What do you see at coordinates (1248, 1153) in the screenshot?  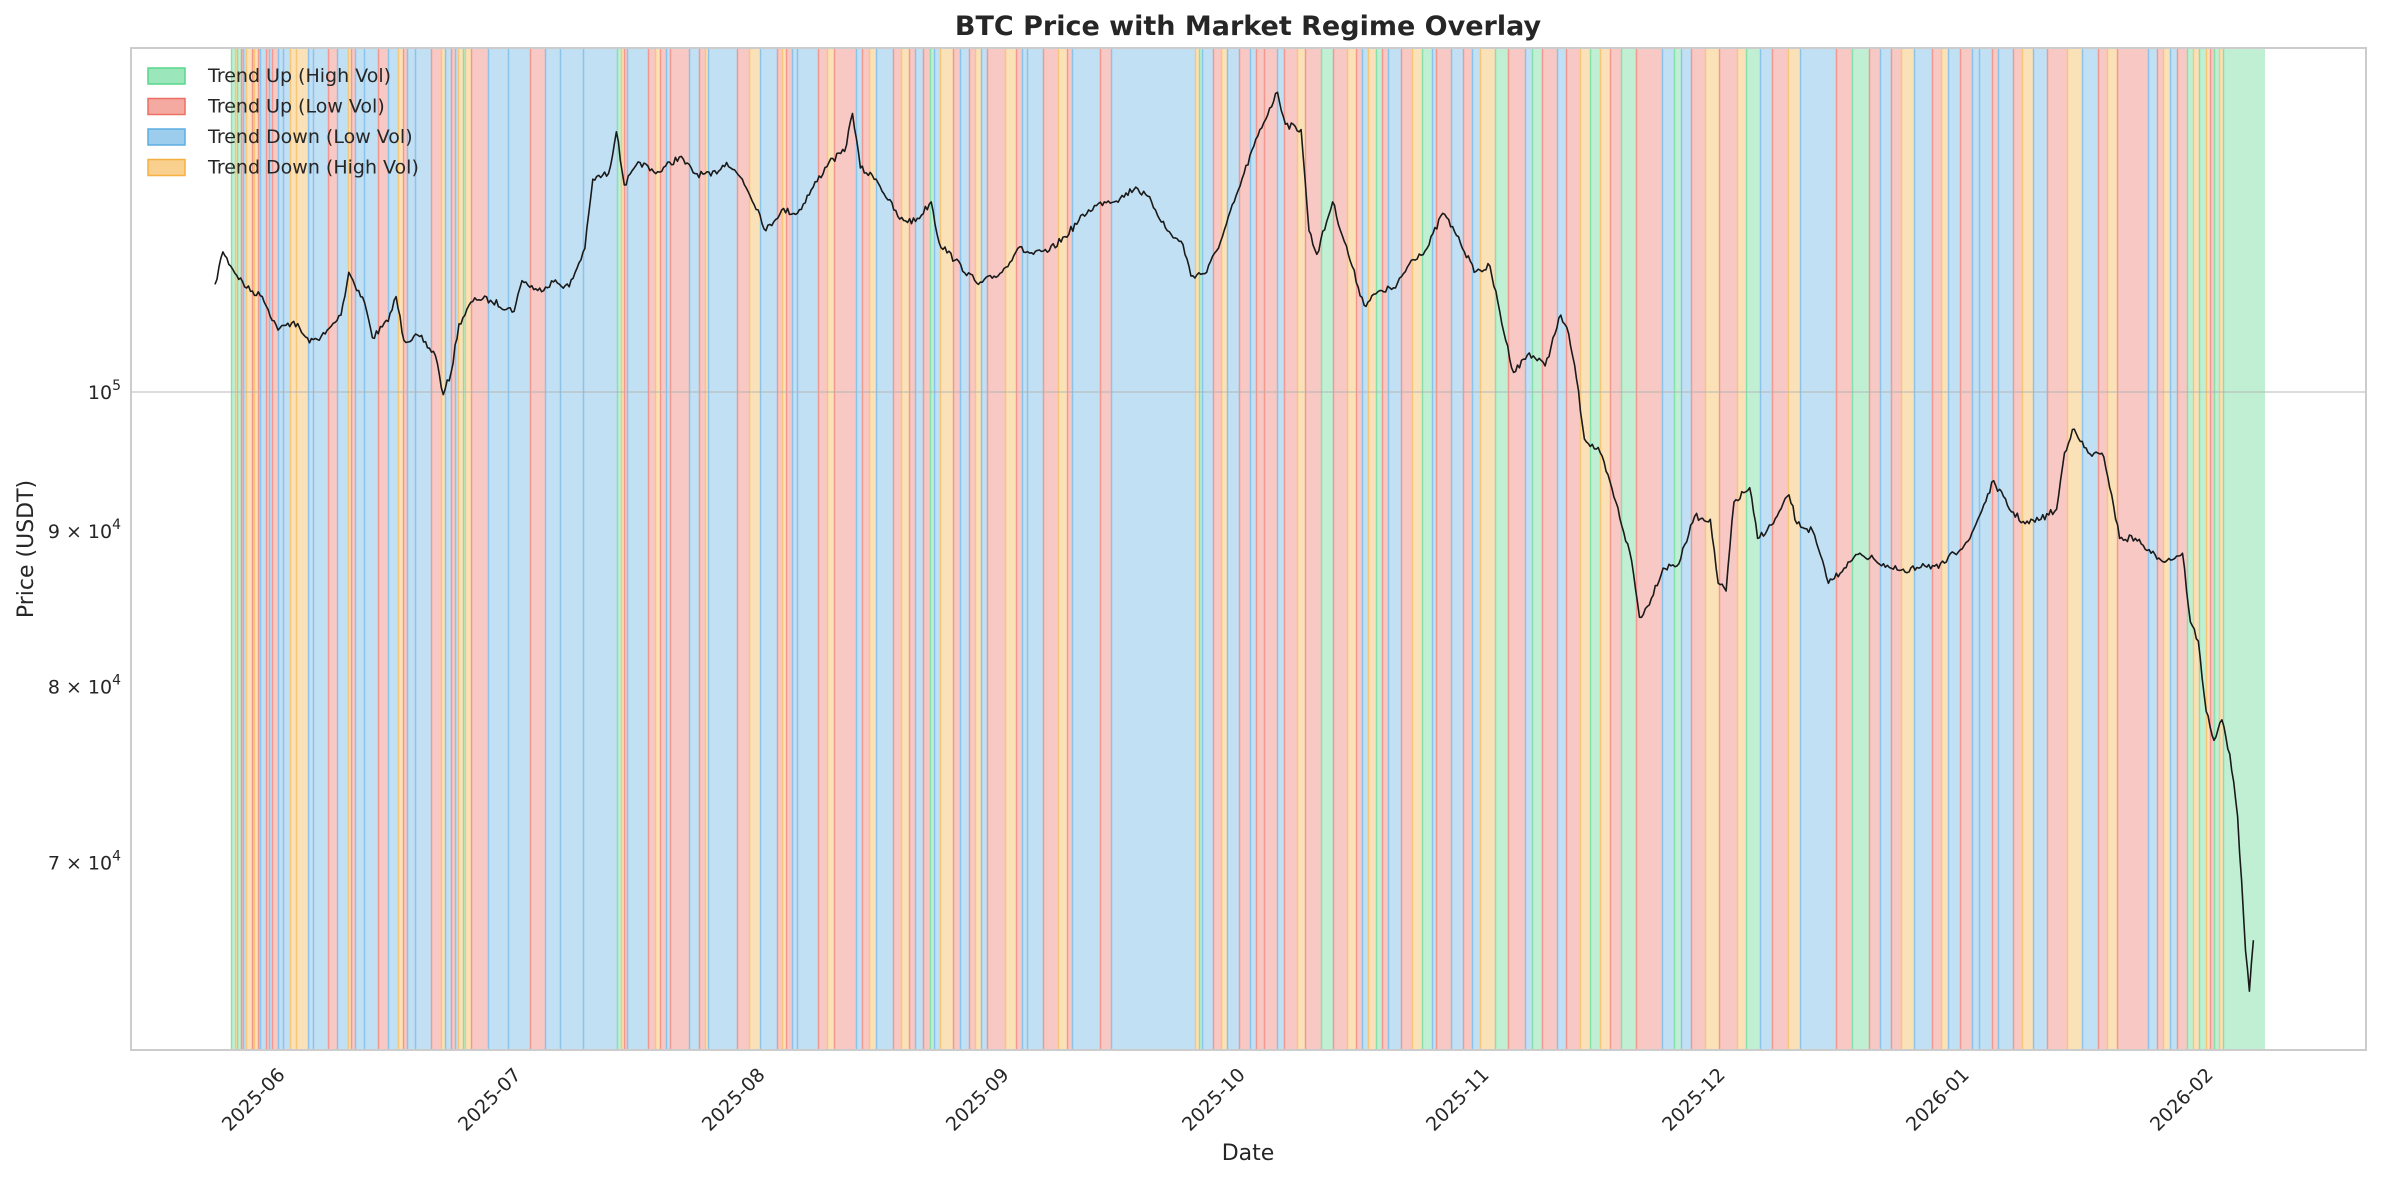 I see `x-axis-label: Date` at bounding box center [1248, 1153].